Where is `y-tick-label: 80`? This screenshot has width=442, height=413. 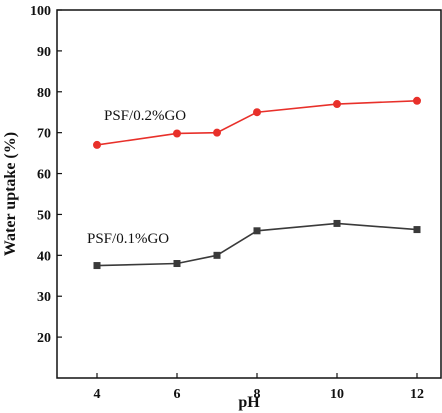 y-tick-label: 80 is located at coordinates (44, 93).